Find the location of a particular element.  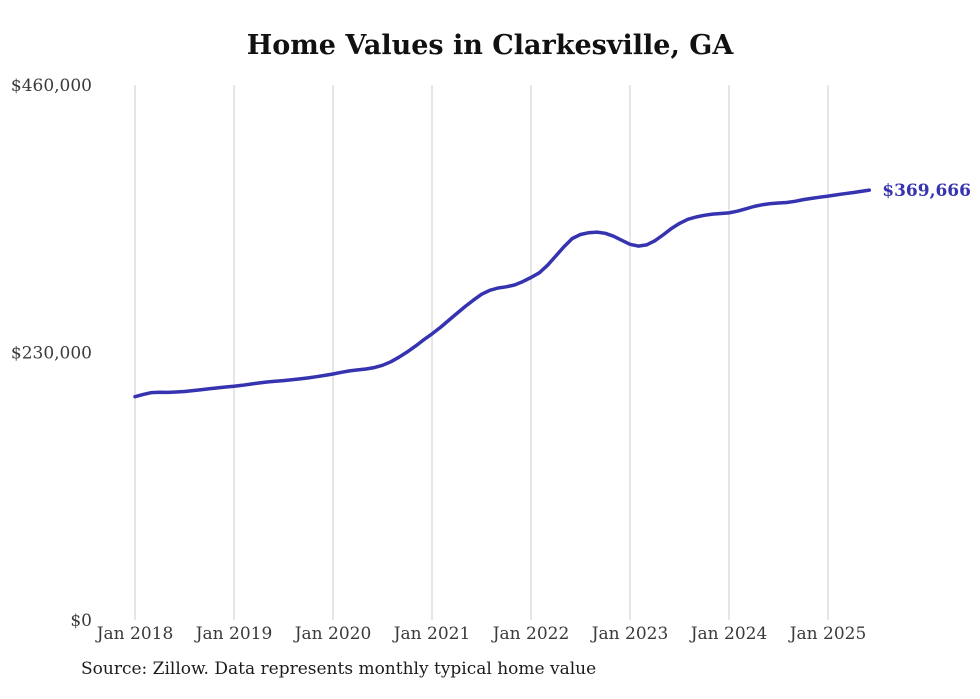

x-tick-label: Jan 2019 is located at coordinates (233, 634).